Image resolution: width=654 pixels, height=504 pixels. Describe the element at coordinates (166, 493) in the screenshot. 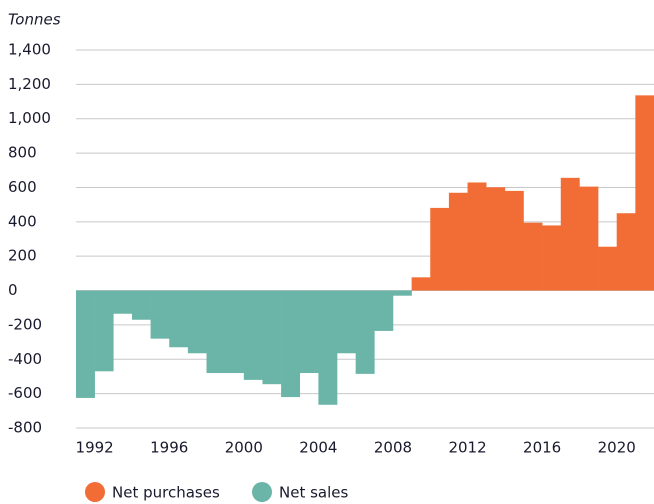

I see `legend-label: Net purchases` at that location.